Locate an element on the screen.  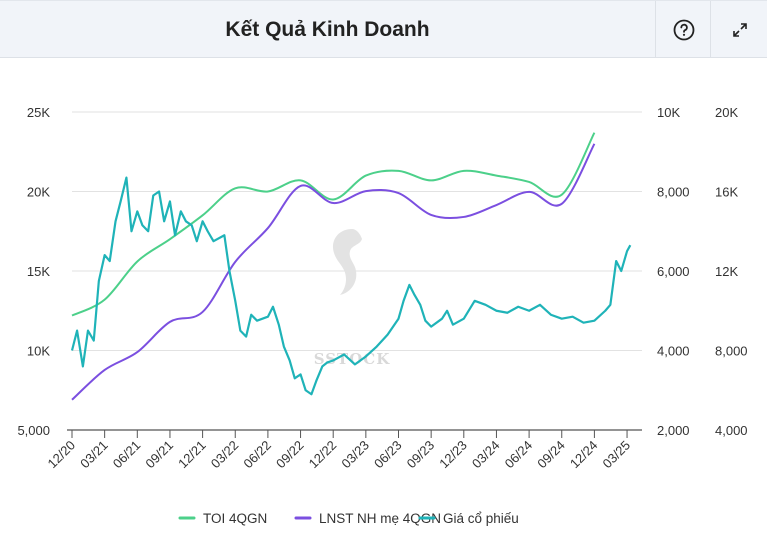
x-axis-tick-label: 03/22 is located at coordinates (225, 455).